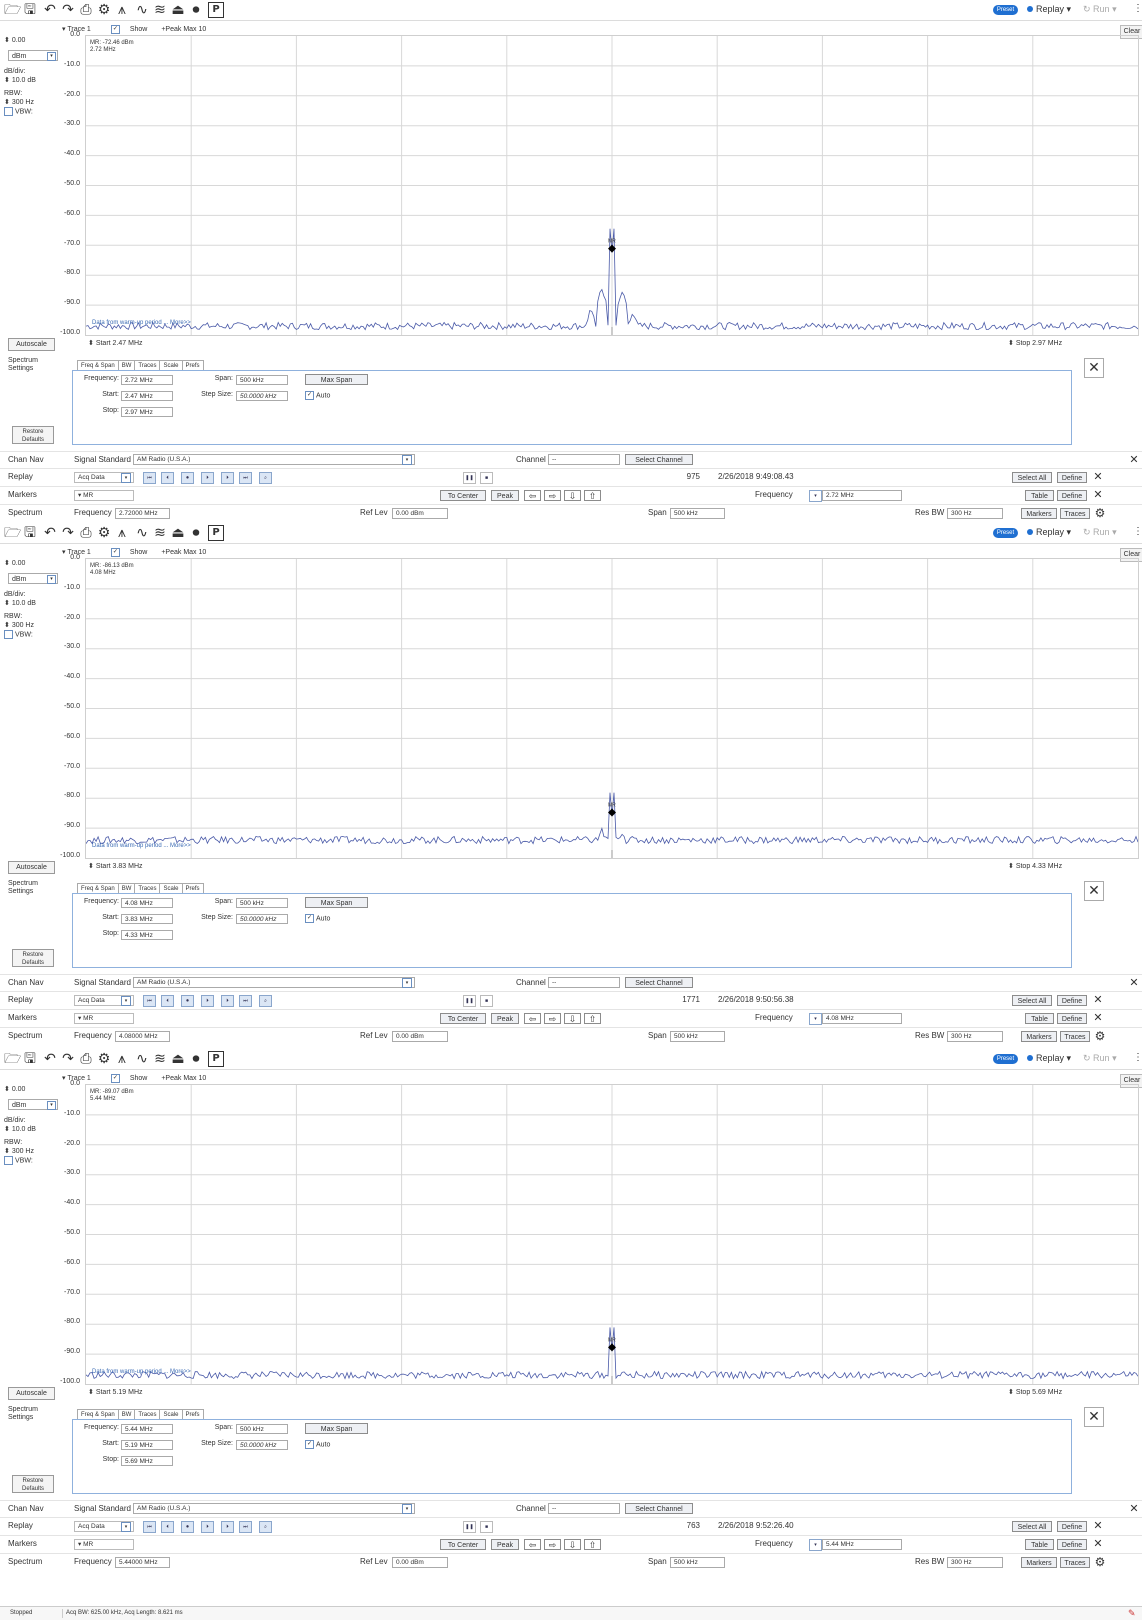 Image resolution: width=1142 pixels, height=1620 pixels. I want to click on start-readout: ⬍ Start 2.47 MHz, so click(115, 343).